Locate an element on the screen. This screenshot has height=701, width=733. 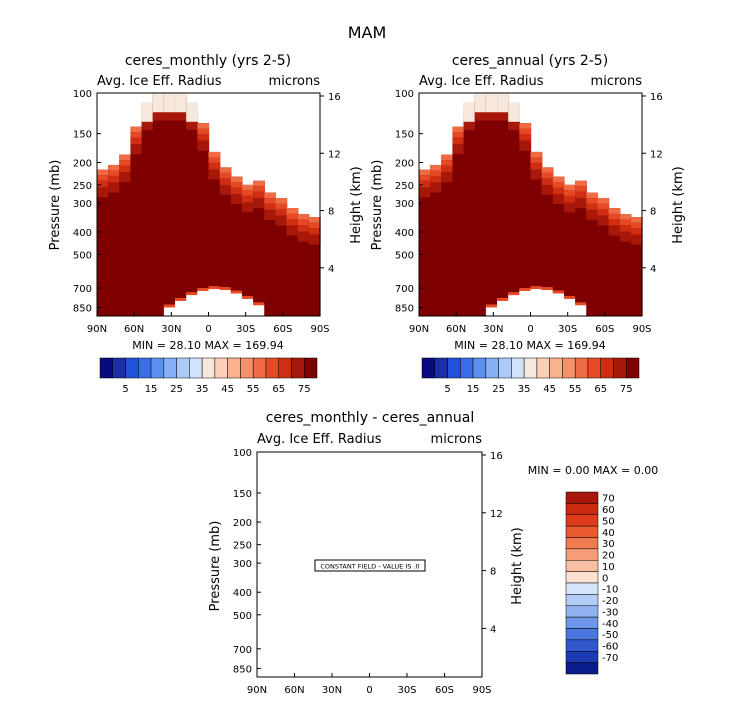
y-tick-label: 150 is located at coordinates (82, 135).